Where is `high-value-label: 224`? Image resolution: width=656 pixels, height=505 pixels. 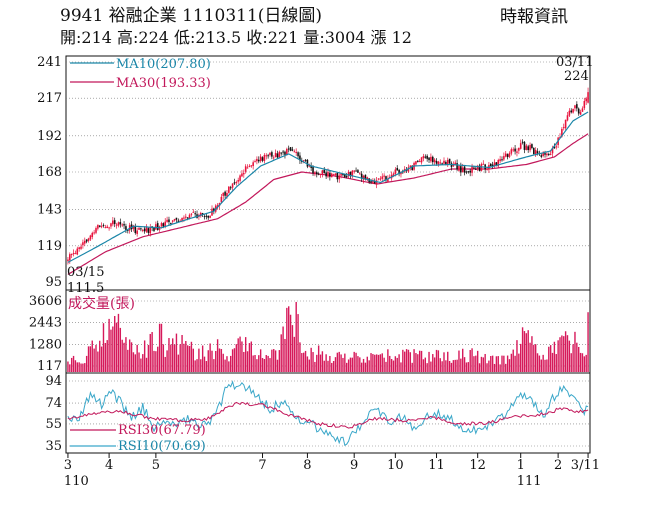 high-value-label: 224 is located at coordinates (576, 76).